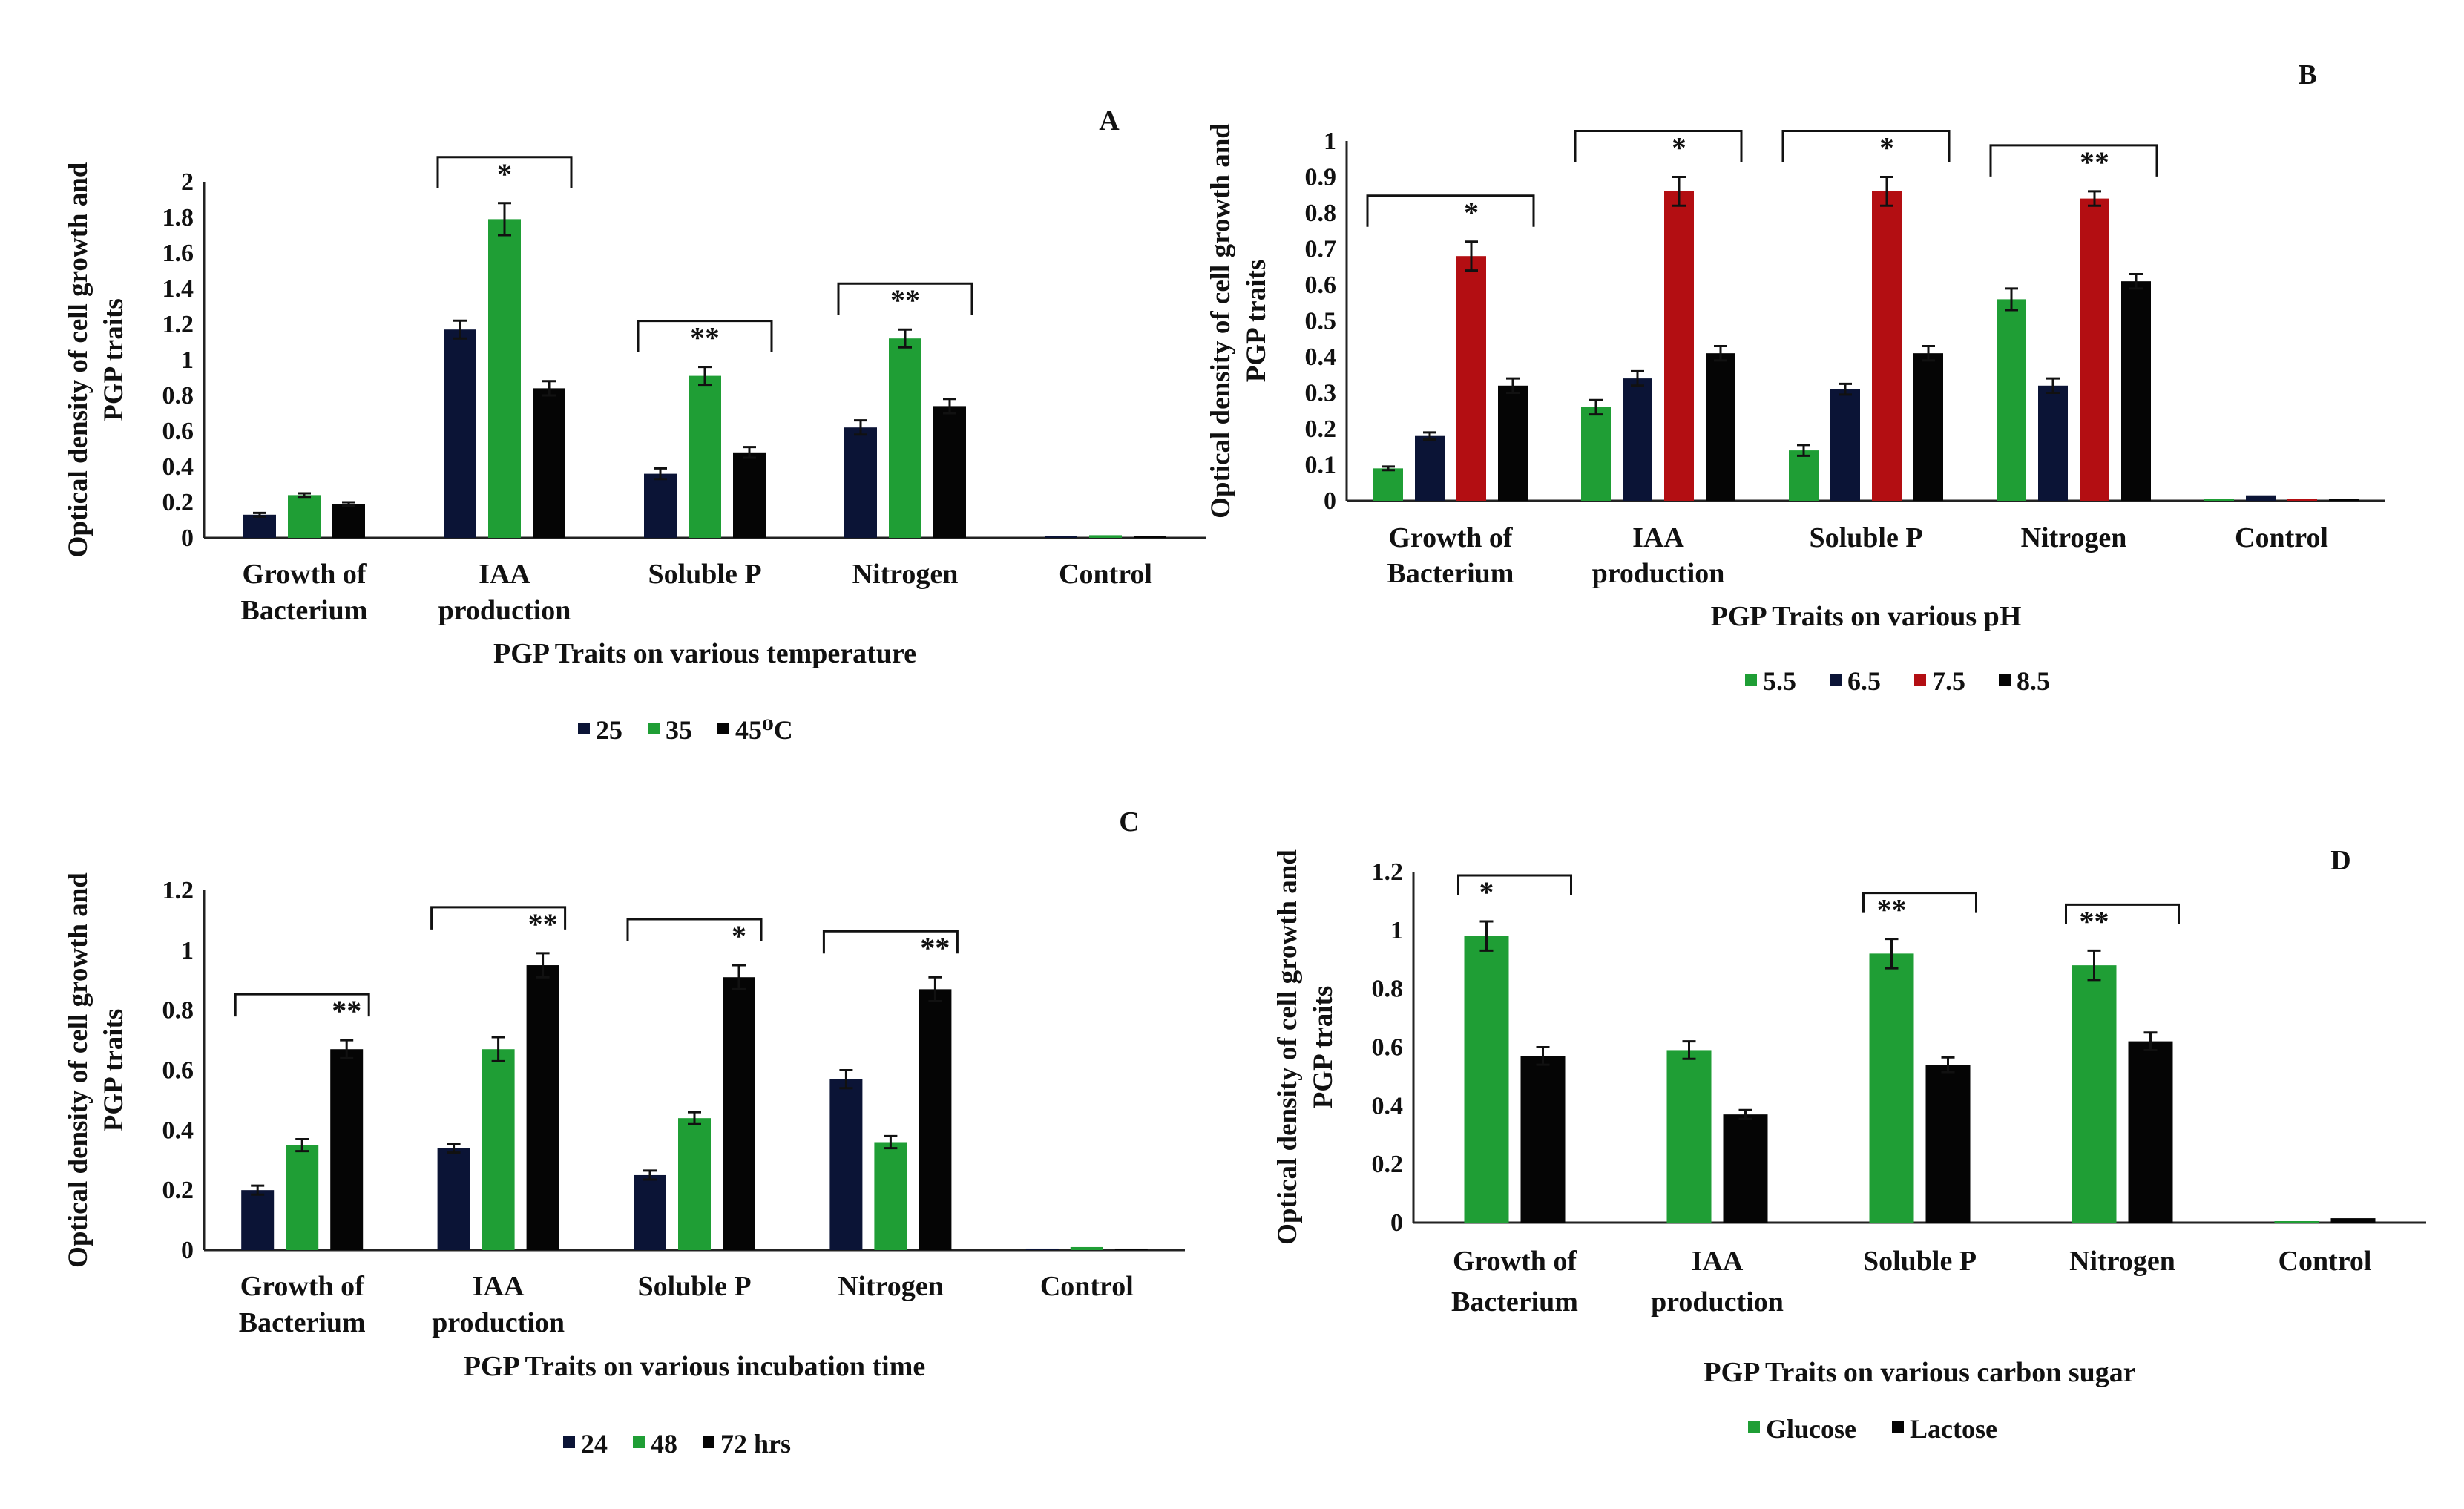  What do you see at coordinates (1866, 146) in the screenshot?
I see `panel-b-significance-bracket` at bounding box center [1866, 146].